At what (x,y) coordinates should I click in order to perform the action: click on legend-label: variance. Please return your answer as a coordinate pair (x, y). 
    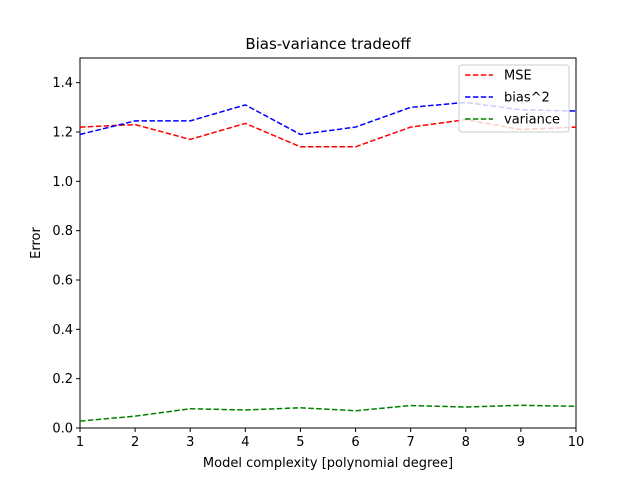
    Looking at the image, I should click on (532, 120).